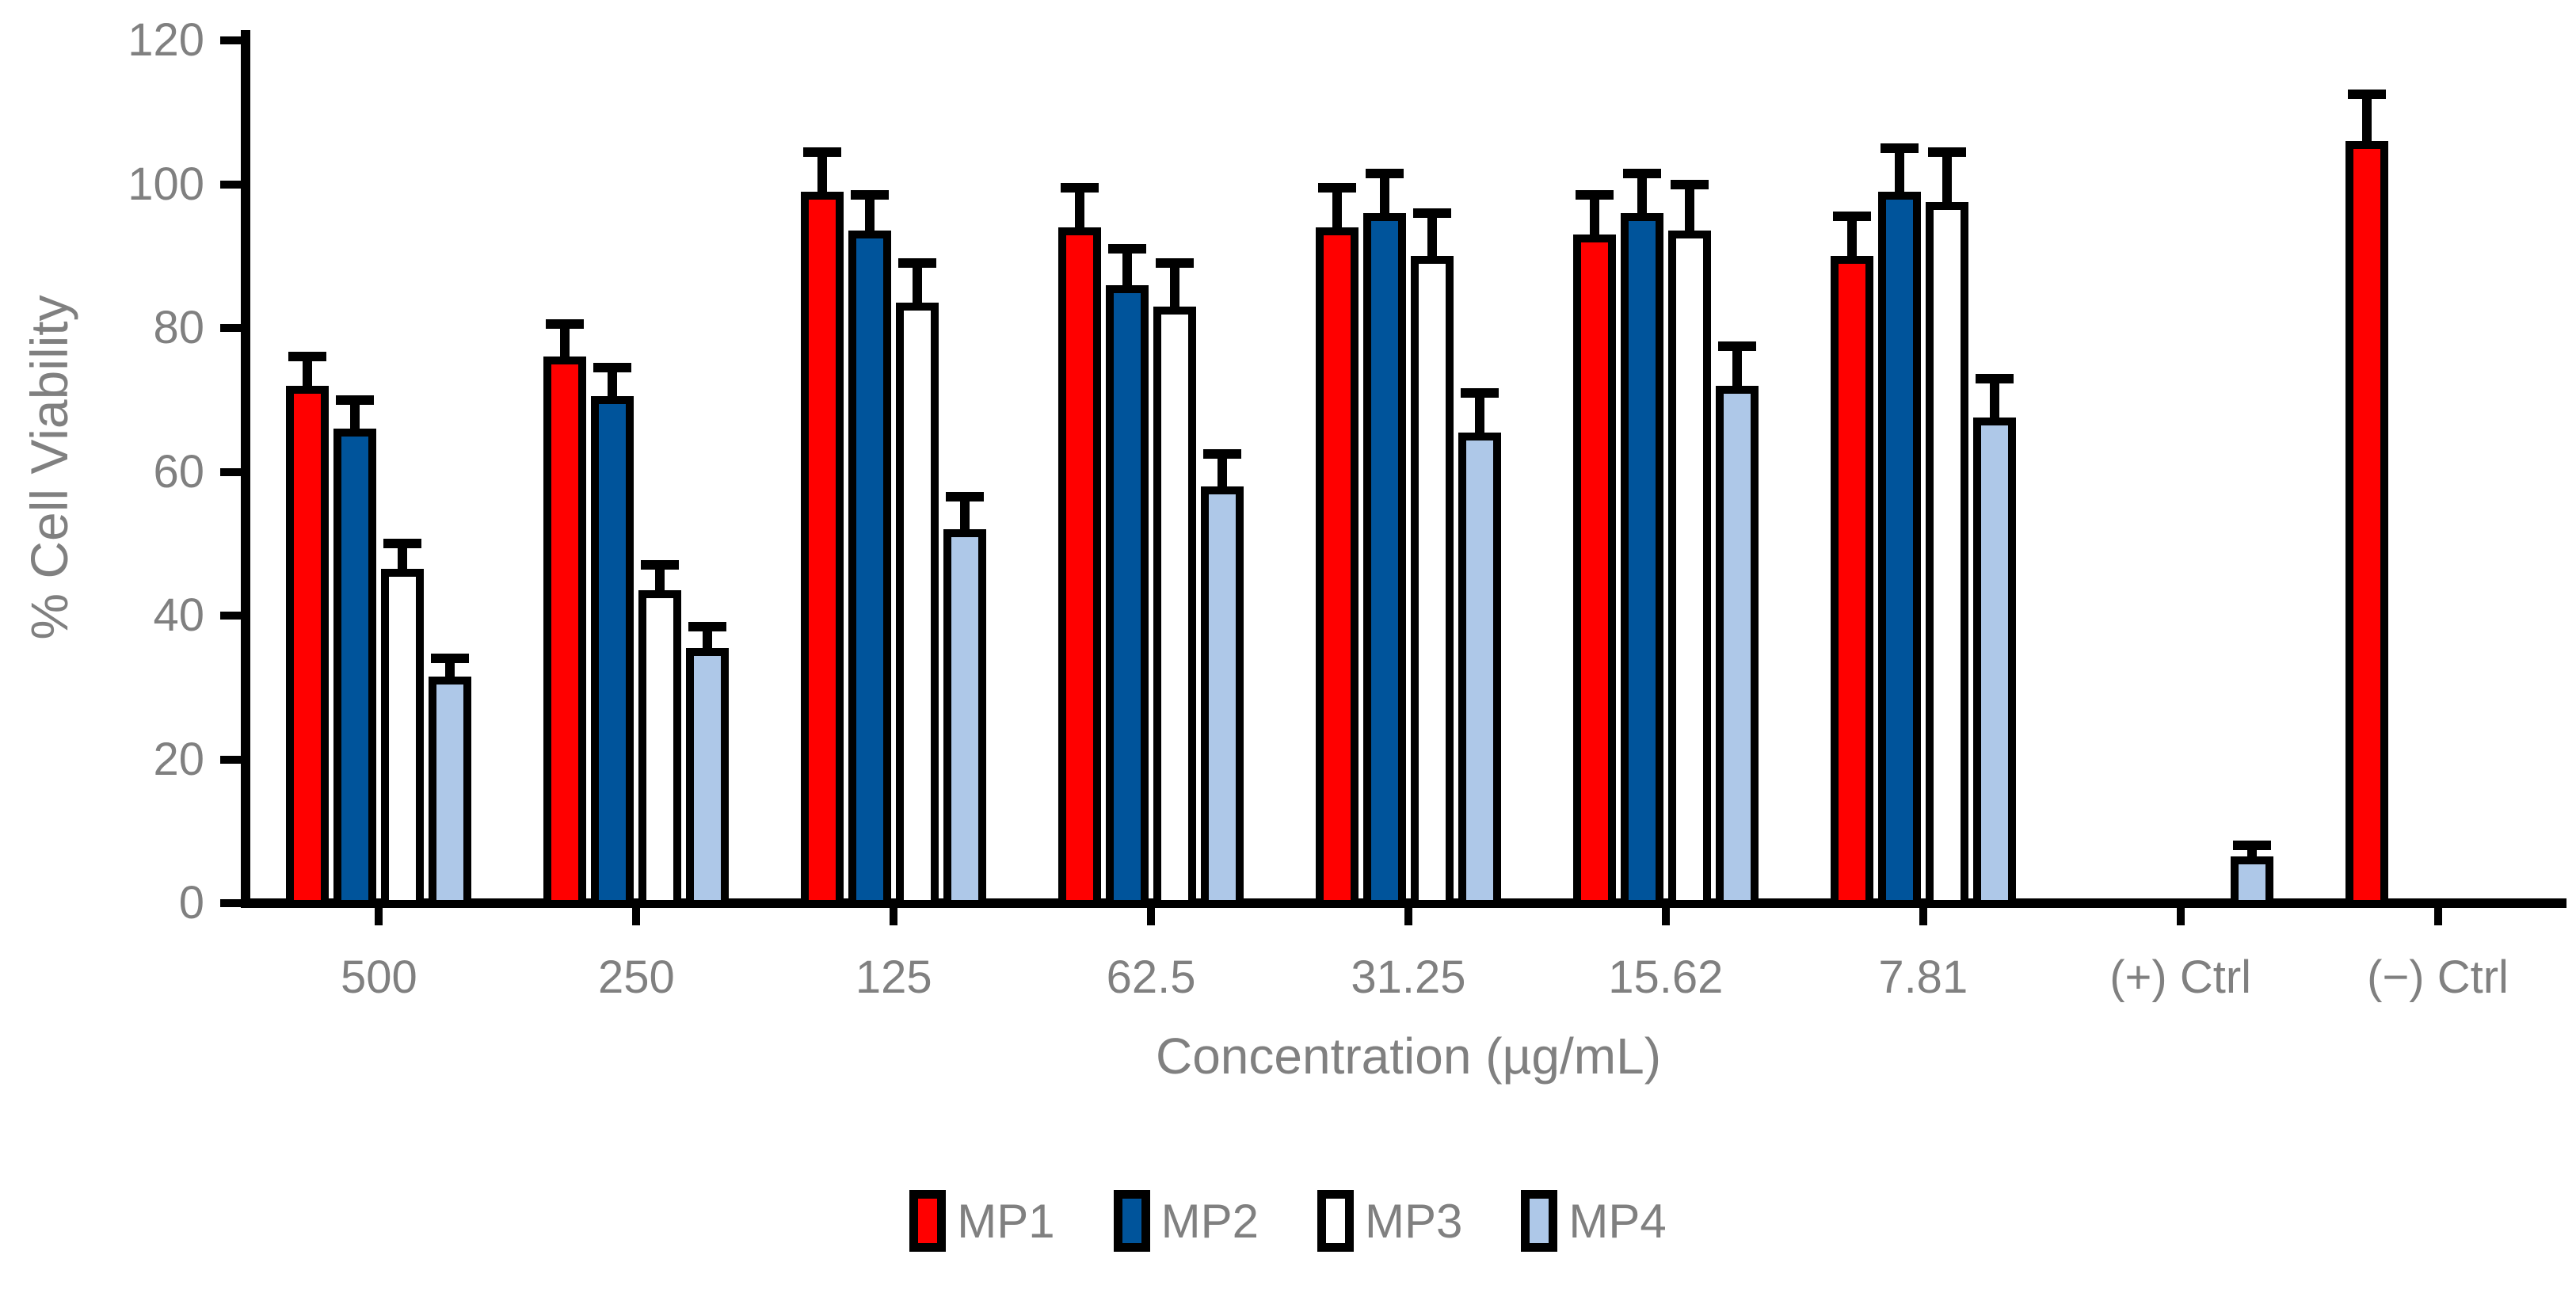 This screenshot has width=2576, height=1308. What do you see at coordinates (1175, 607) in the screenshot?
I see `bar-MP3-62.5` at bounding box center [1175, 607].